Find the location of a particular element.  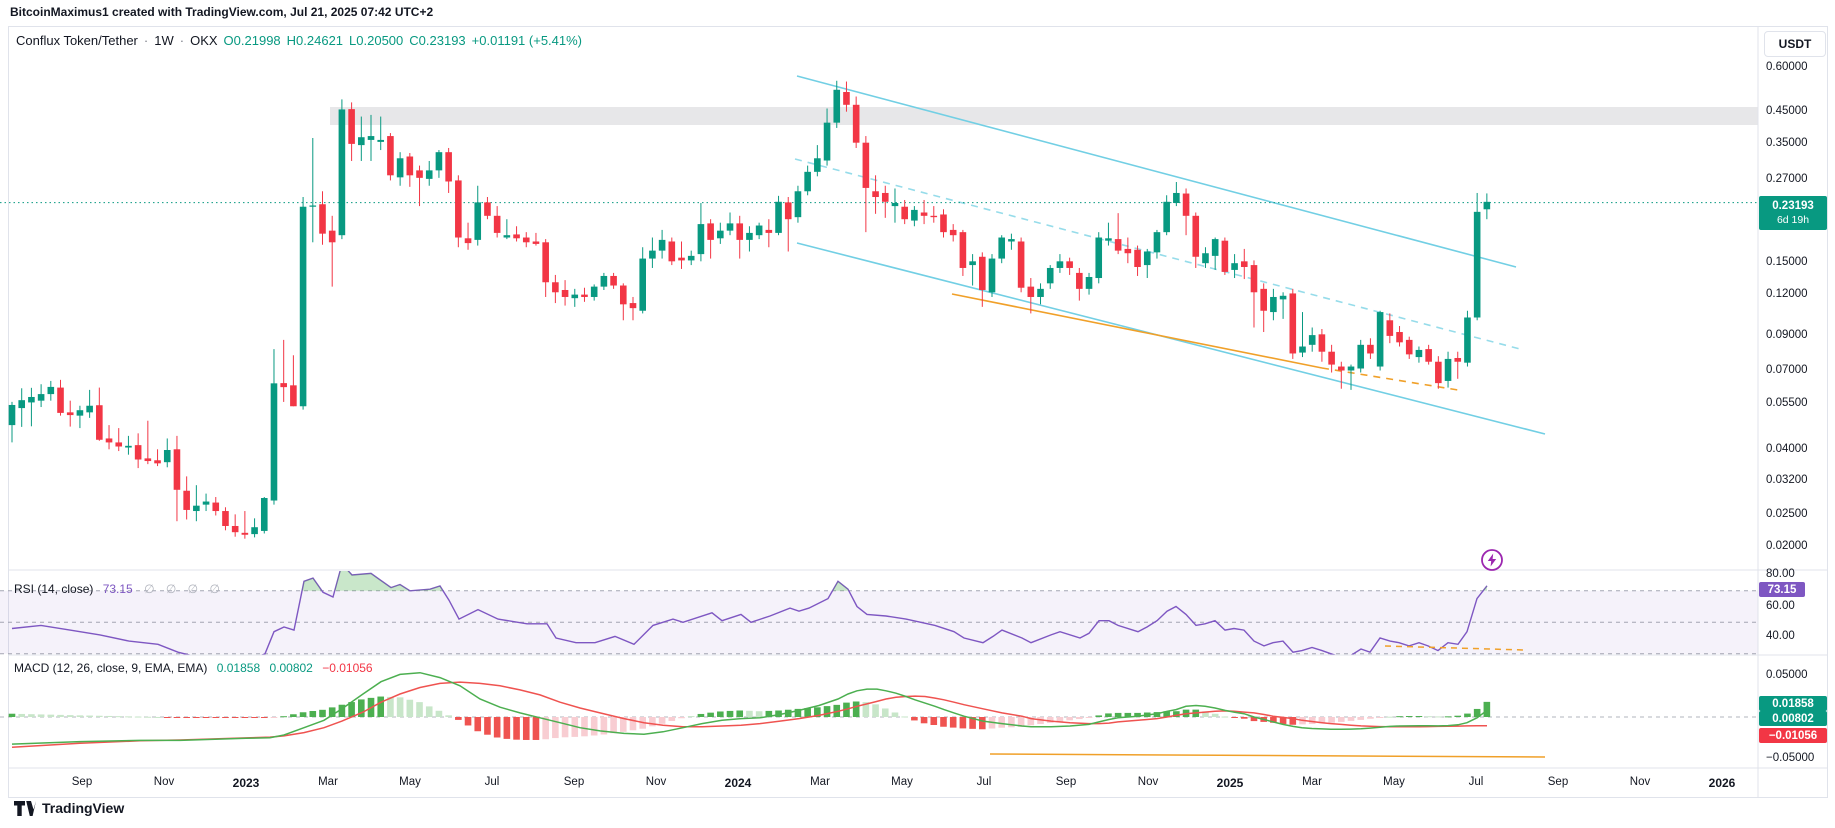

interval-label: 1W is located at coordinates (164, 40).